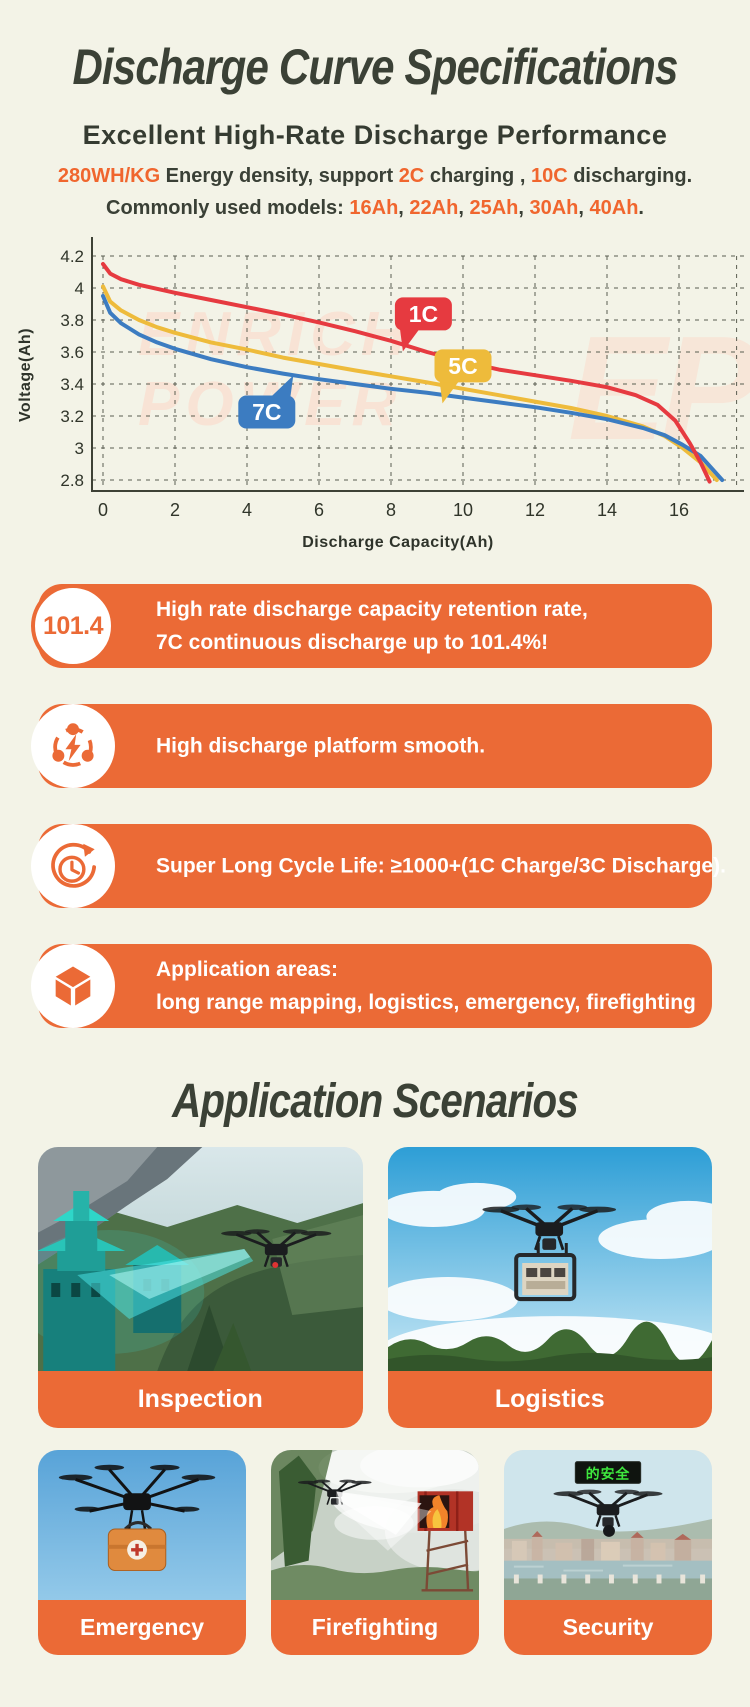 The height and width of the screenshot is (1707, 750). What do you see at coordinates (549, 1259) in the screenshot?
I see `logistics-photo` at bounding box center [549, 1259].